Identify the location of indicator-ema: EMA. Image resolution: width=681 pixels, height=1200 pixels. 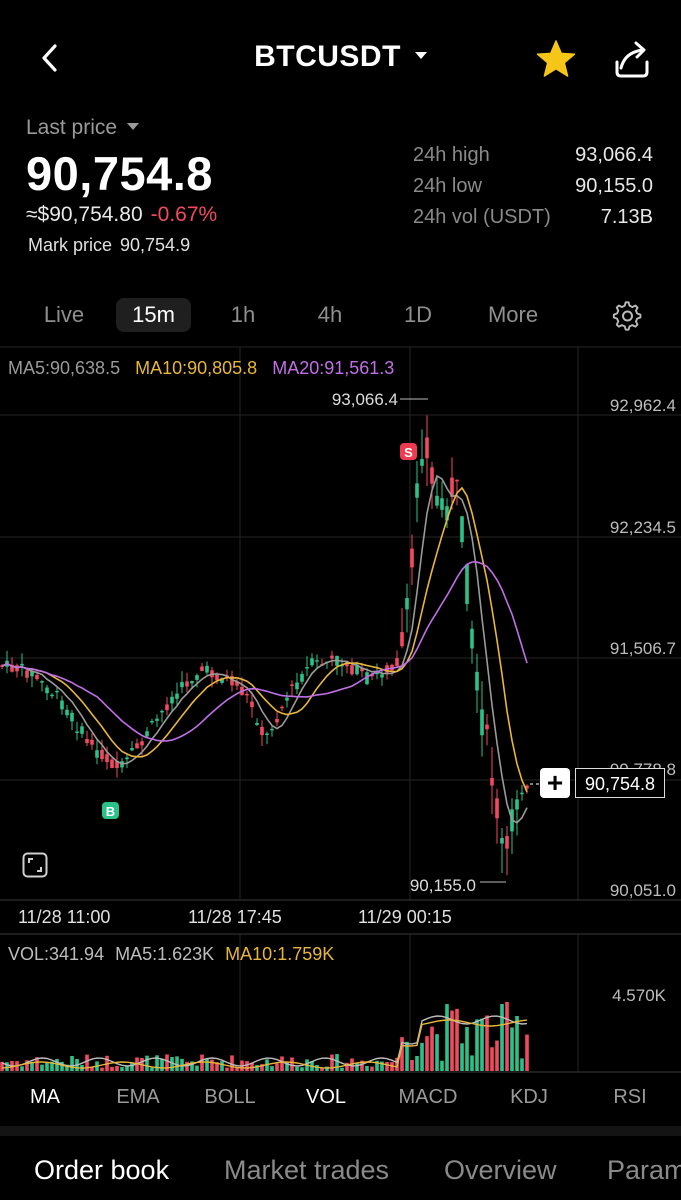
(138, 1097).